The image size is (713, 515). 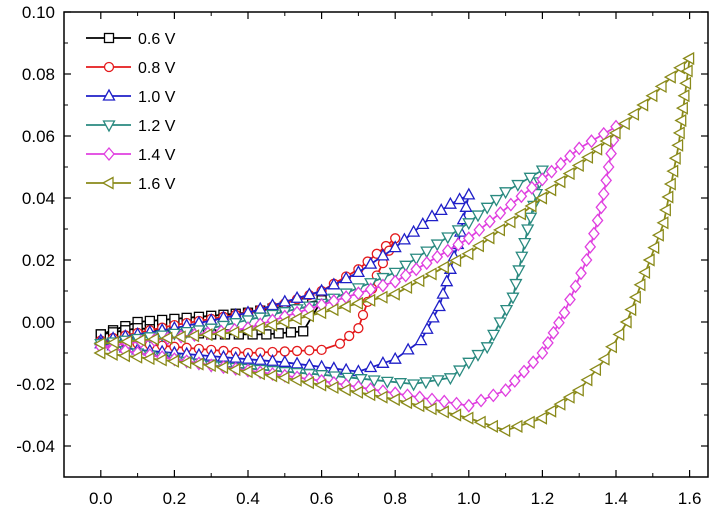 I want to click on x-tick-label: 0.4, so click(x=248, y=498).